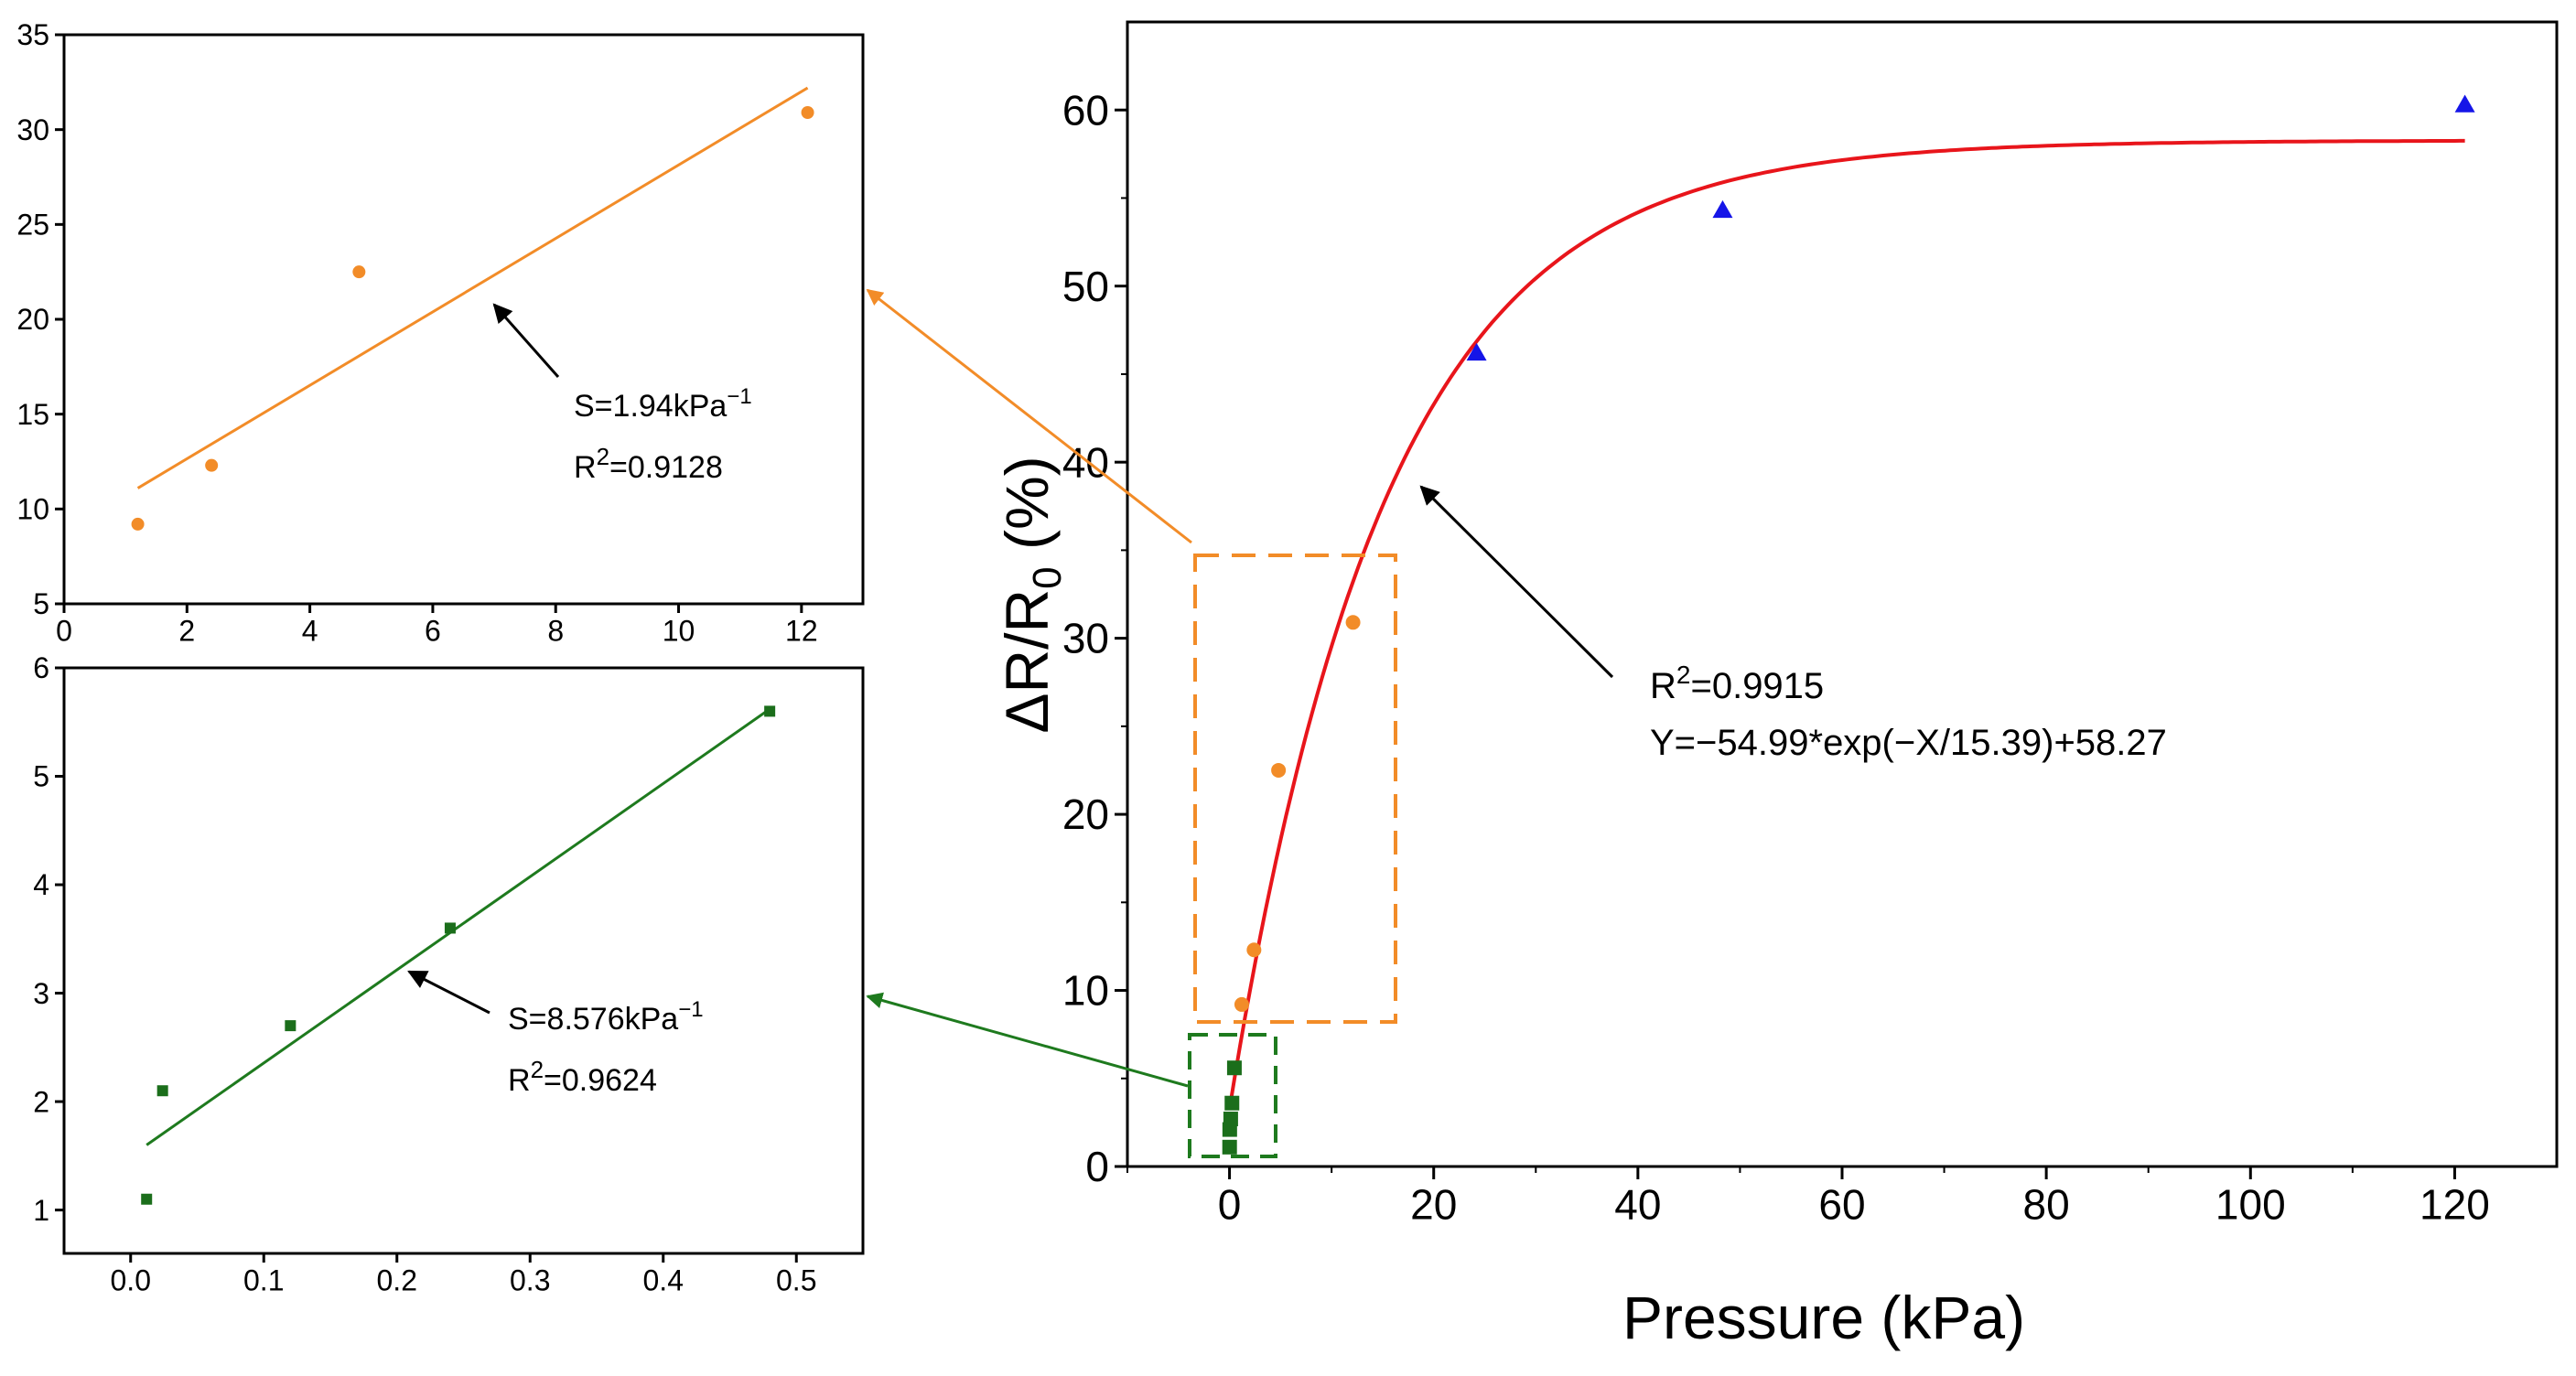 The width and height of the screenshot is (2576, 1376). I want to click on orange-zoom-box, so click(1295, 789).